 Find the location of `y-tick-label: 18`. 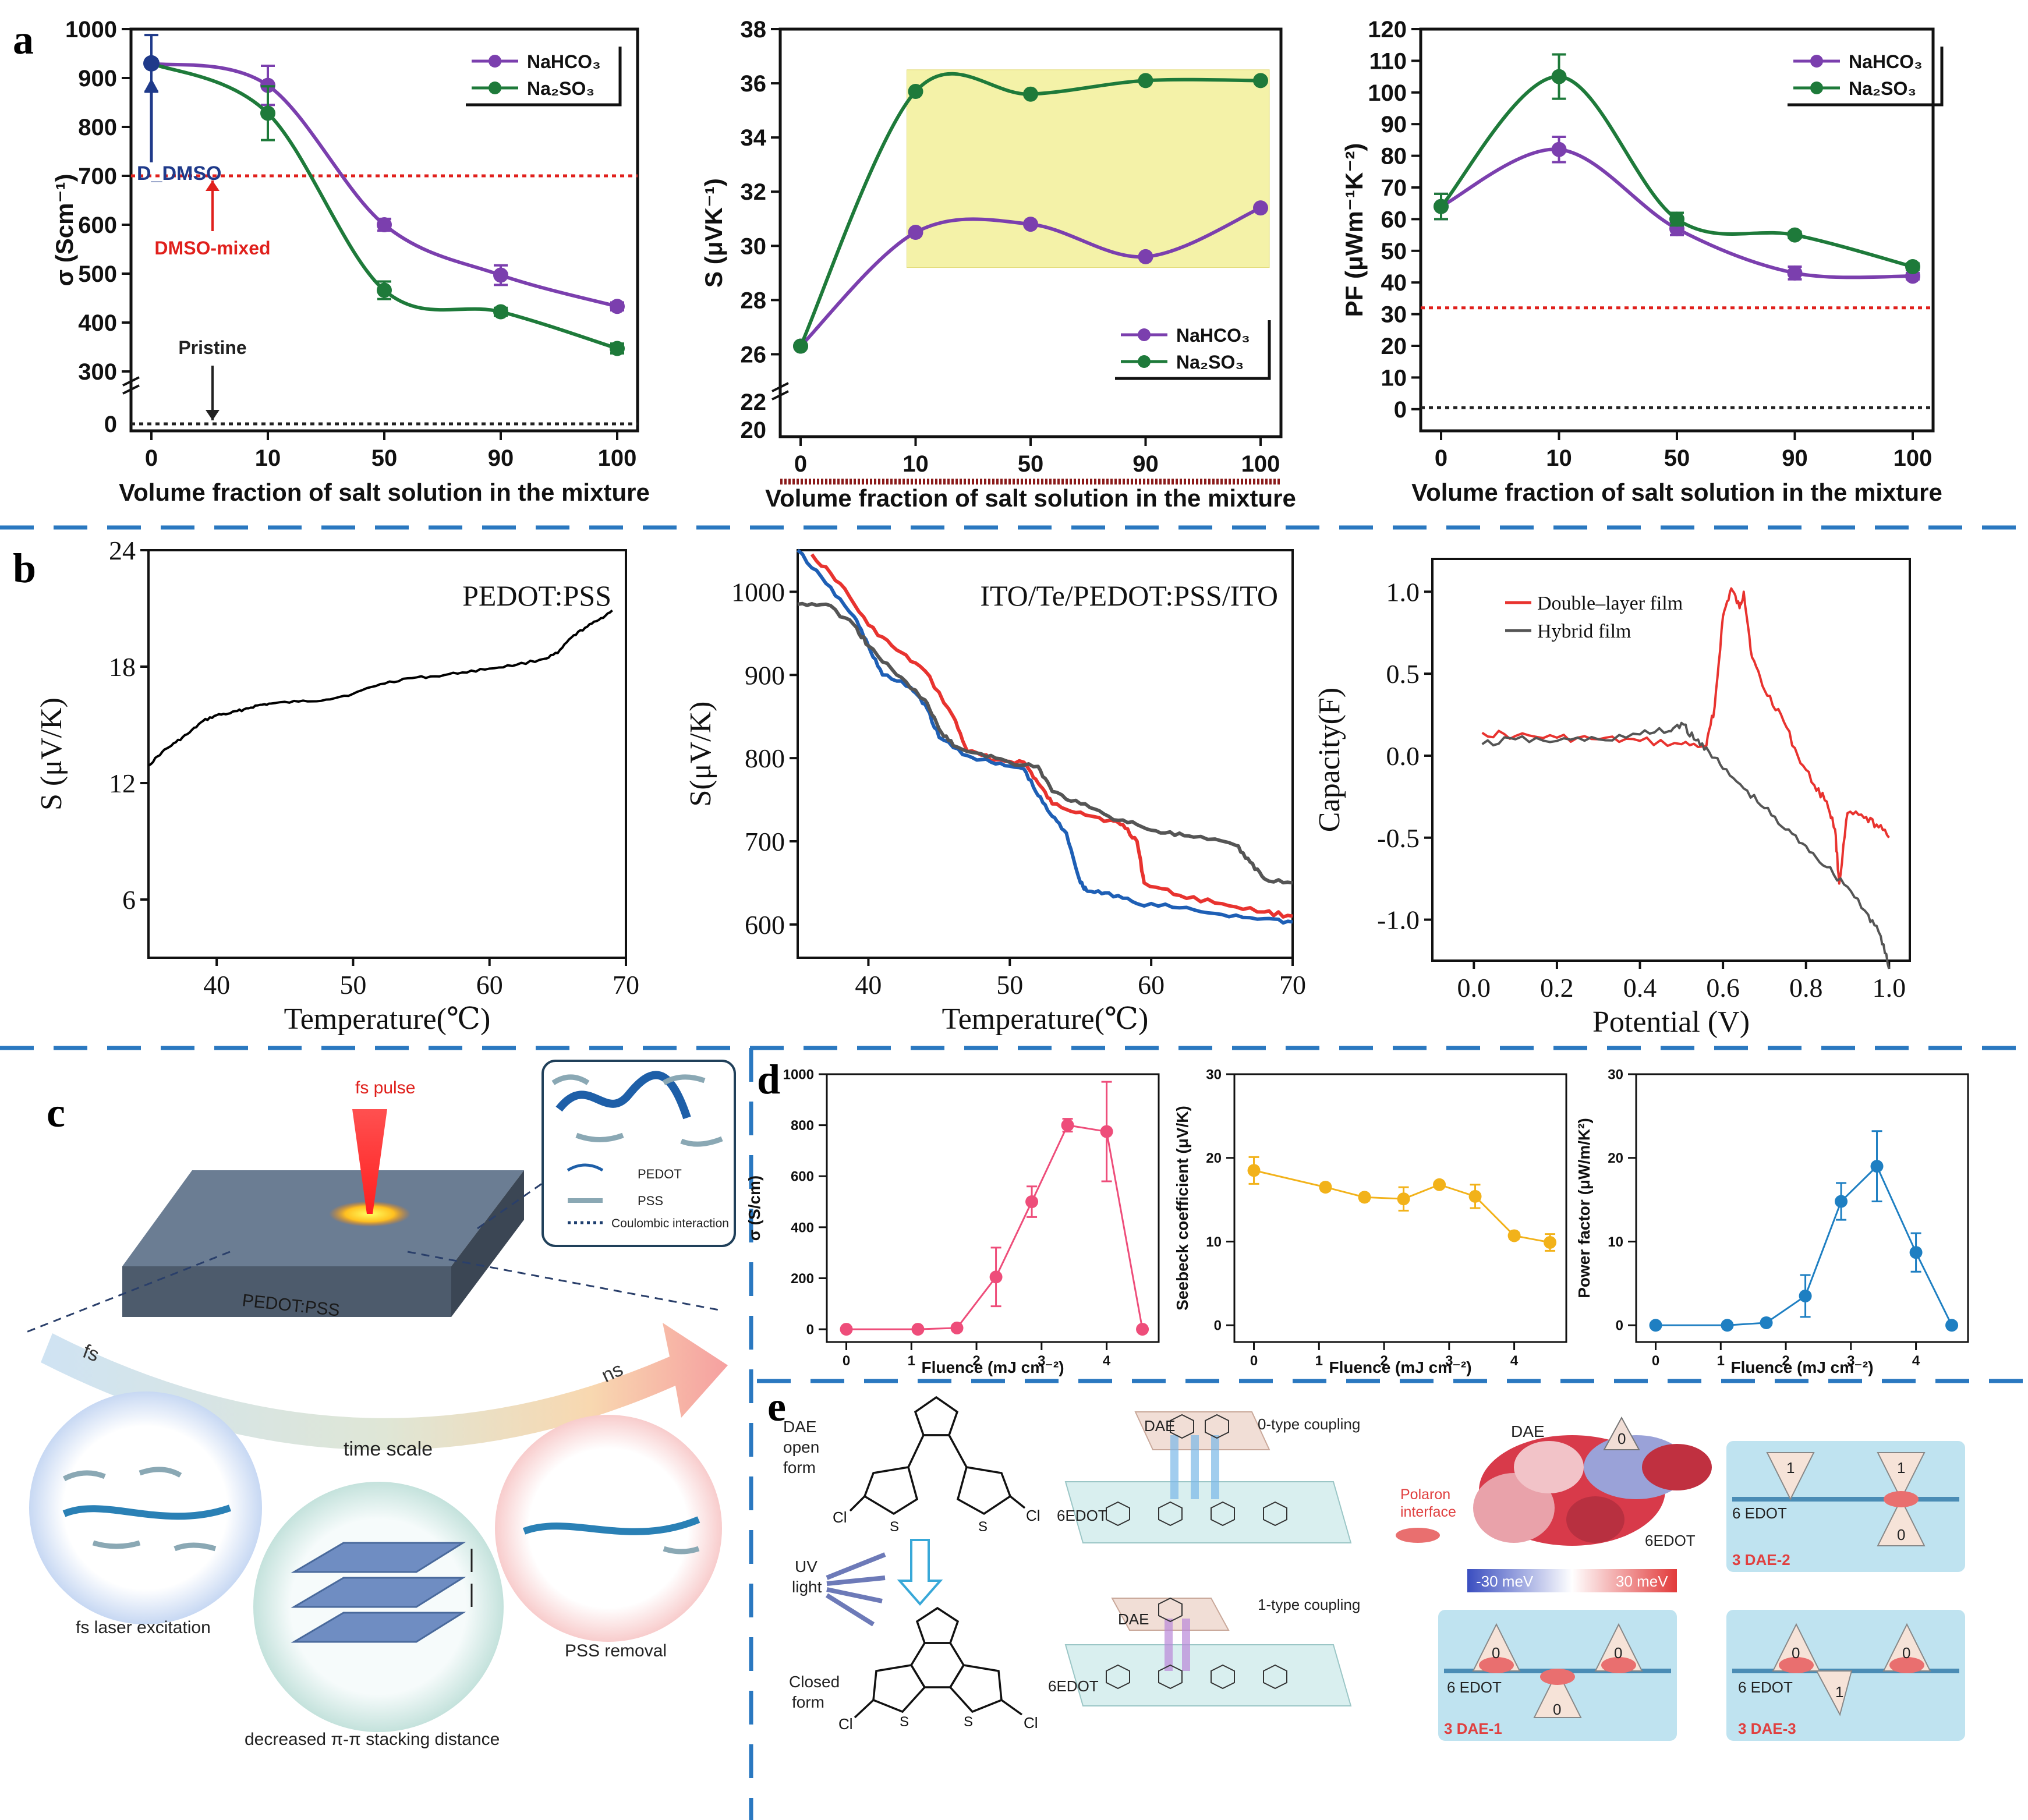

y-tick-label: 18 is located at coordinates (122, 667).